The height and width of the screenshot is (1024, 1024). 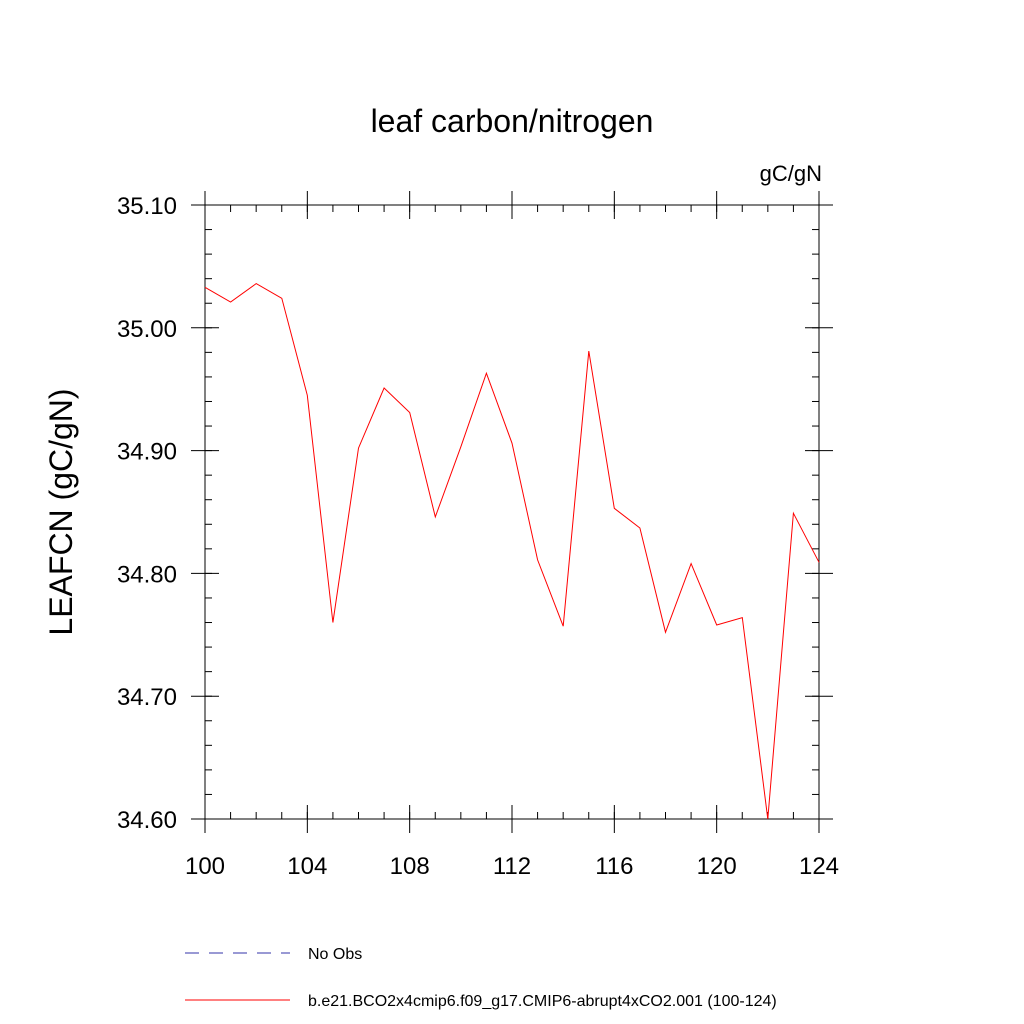 What do you see at coordinates (205, 866) in the screenshot?
I see `x-tick-label: 100` at bounding box center [205, 866].